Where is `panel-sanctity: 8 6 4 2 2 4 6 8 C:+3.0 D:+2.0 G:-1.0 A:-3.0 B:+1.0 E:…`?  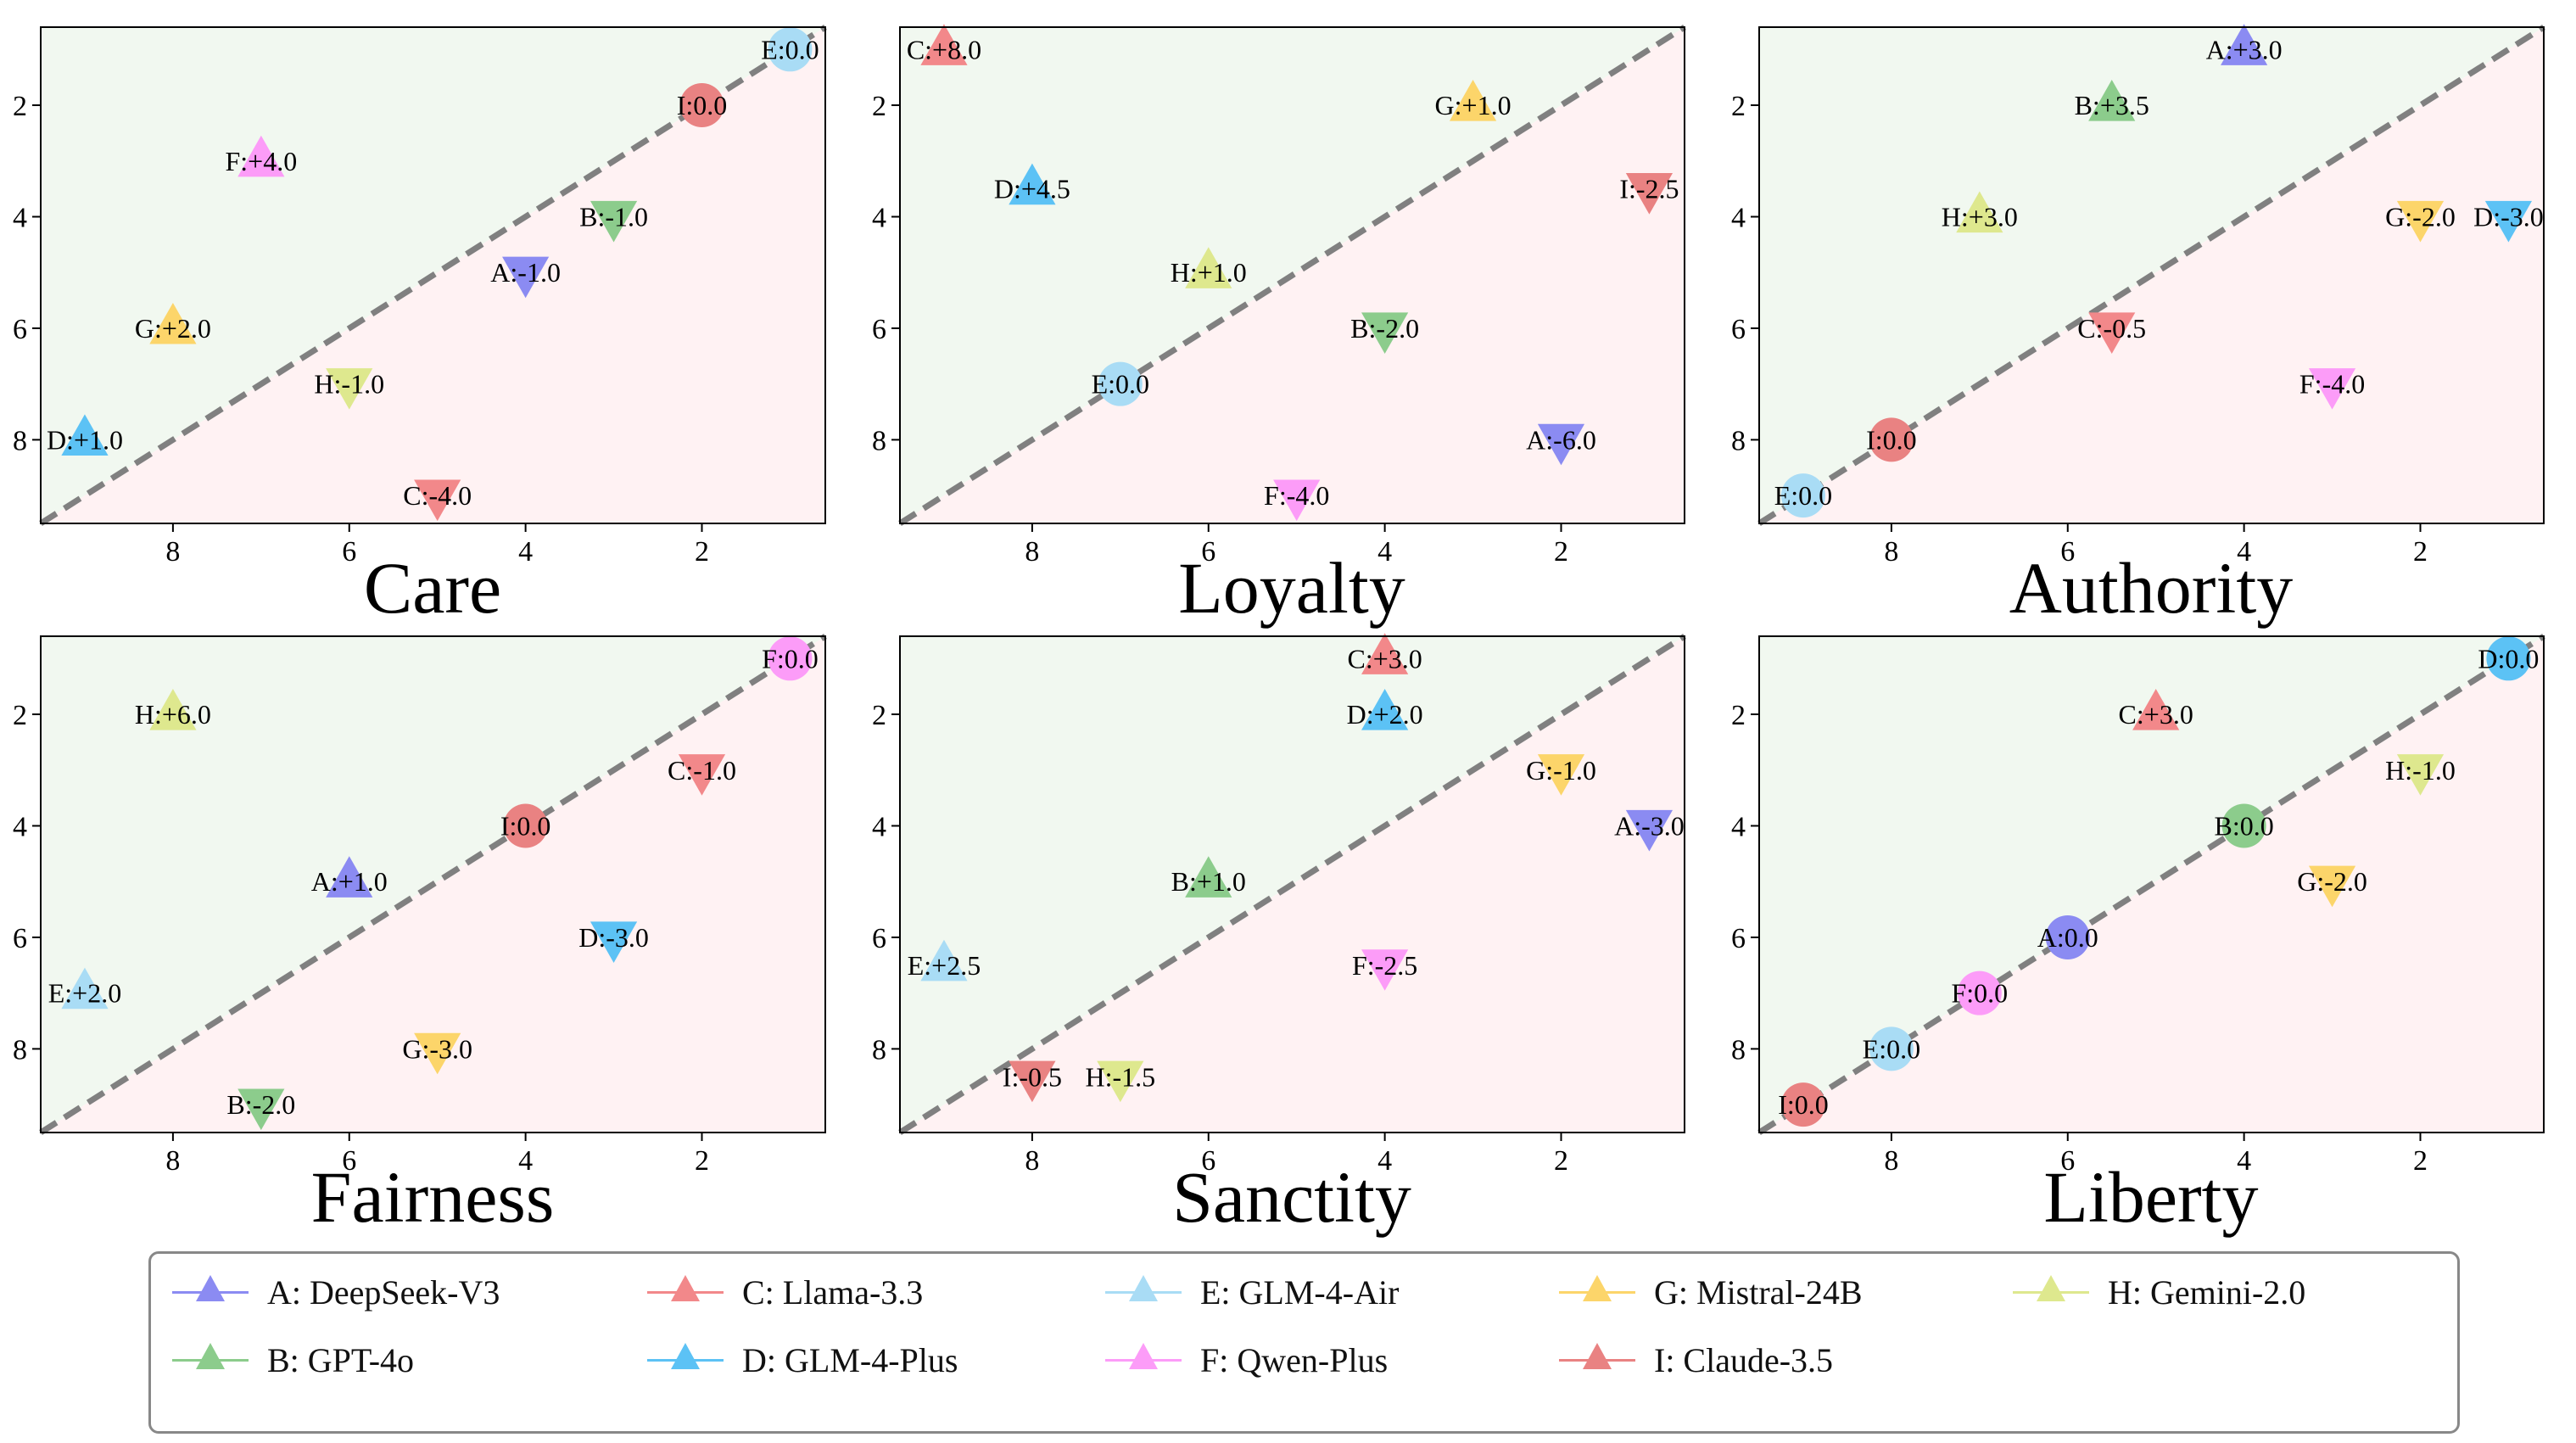
panel-sanctity: 8 6 4 2 2 4 6 8 C:+3.0 D:+2.0 G:-1.0 A:-3.0 B:+1.0 E:… is located at coordinates (1279, 935).